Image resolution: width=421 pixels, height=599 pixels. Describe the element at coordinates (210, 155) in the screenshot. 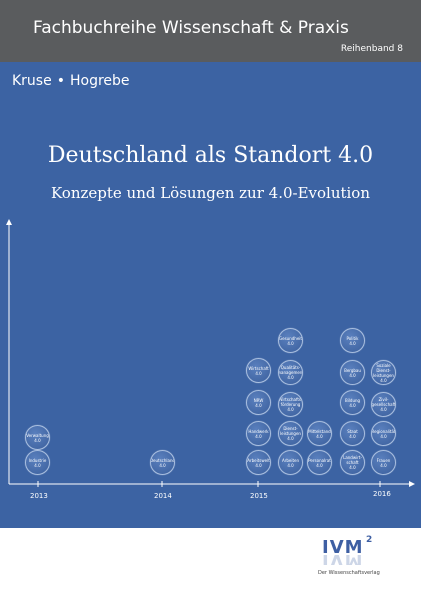

I see `book-title: Deutschland als Standort 4.0` at that location.